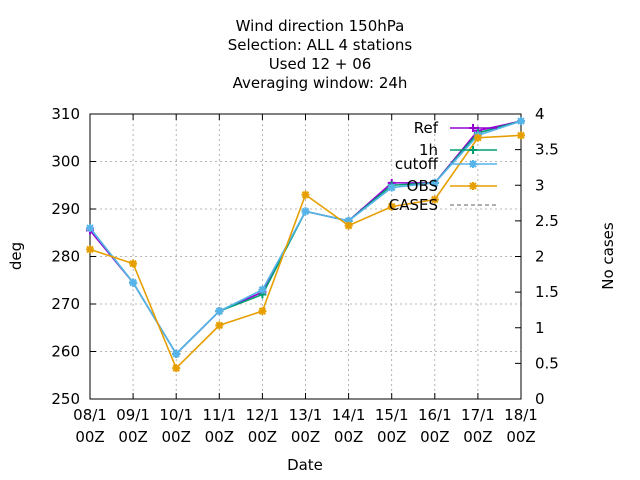  Describe the element at coordinates (426, 128) in the screenshot. I see `legend-label-ref: Ref` at that location.